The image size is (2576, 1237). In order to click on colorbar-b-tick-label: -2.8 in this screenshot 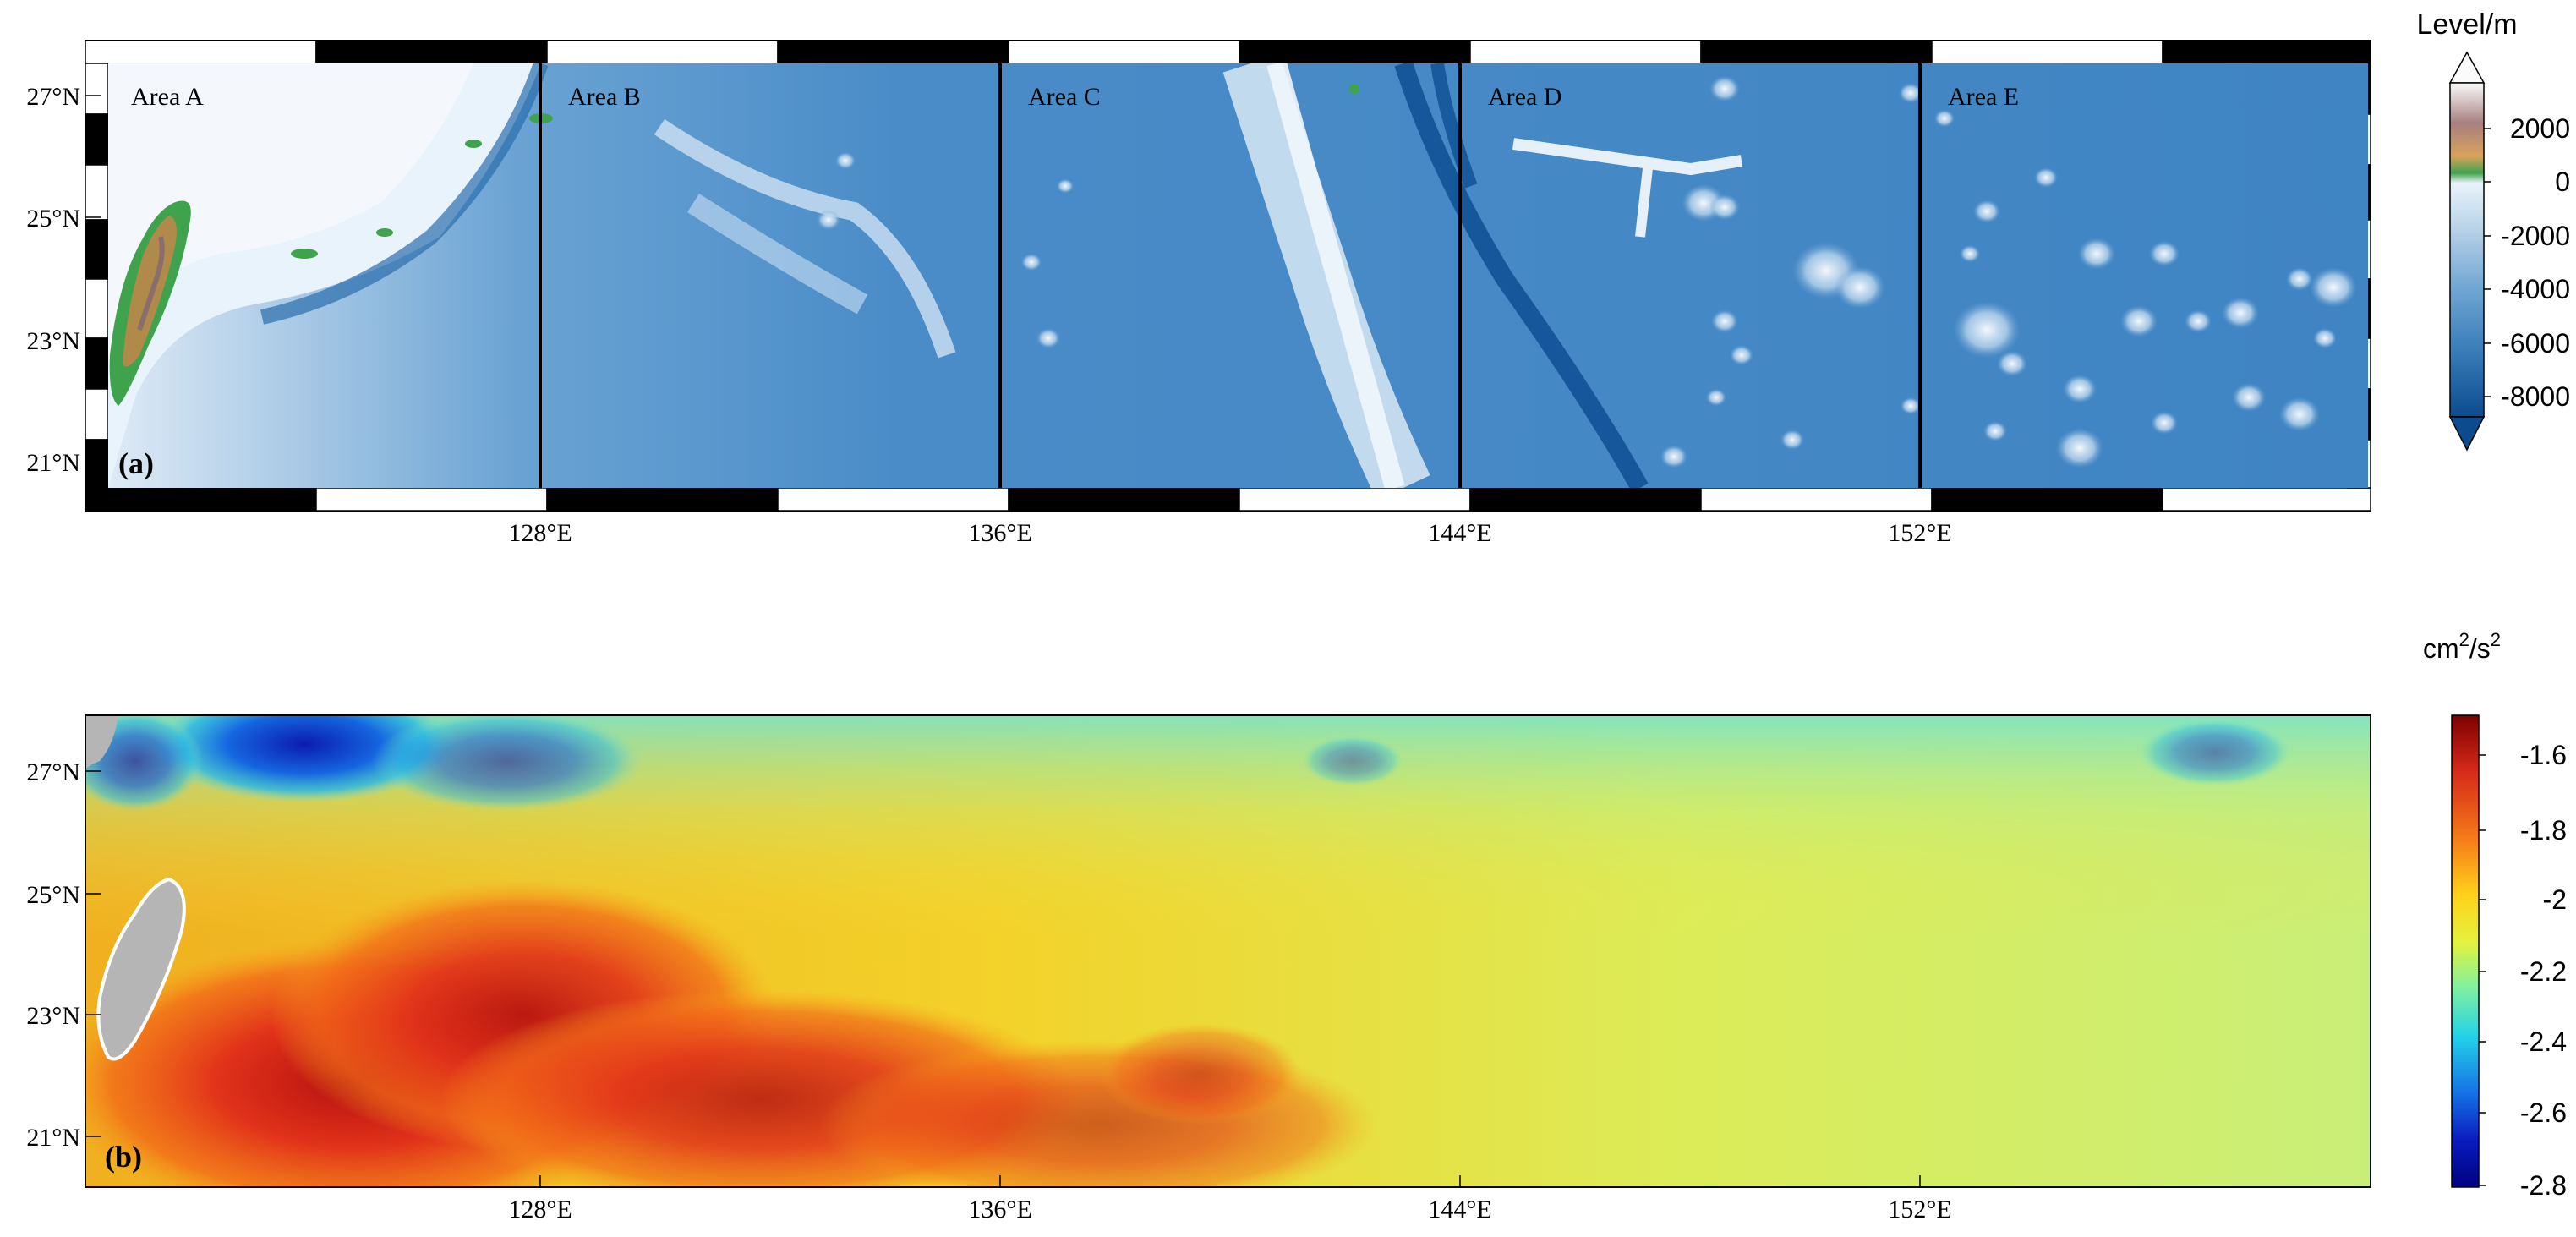, I will do `click(2543, 1185)`.